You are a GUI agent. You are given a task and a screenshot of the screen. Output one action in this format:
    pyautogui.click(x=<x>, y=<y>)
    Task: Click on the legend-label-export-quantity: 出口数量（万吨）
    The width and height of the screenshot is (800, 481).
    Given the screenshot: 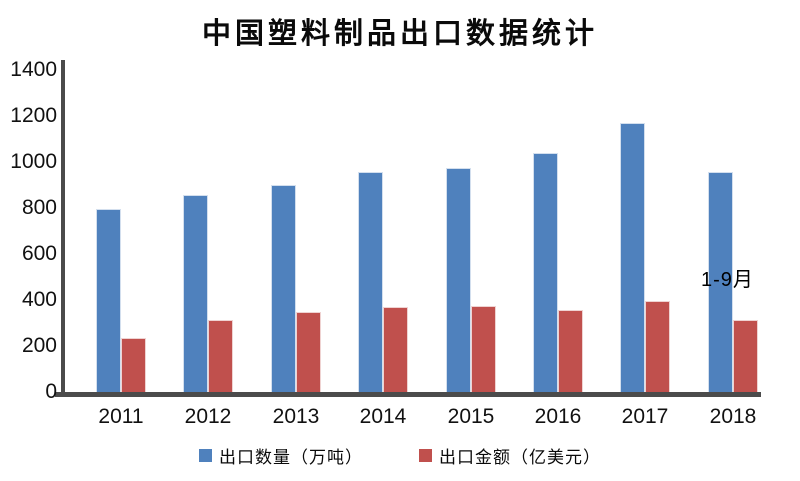 What is the action you would take?
    pyautogui.click(x=291, y=457)
    